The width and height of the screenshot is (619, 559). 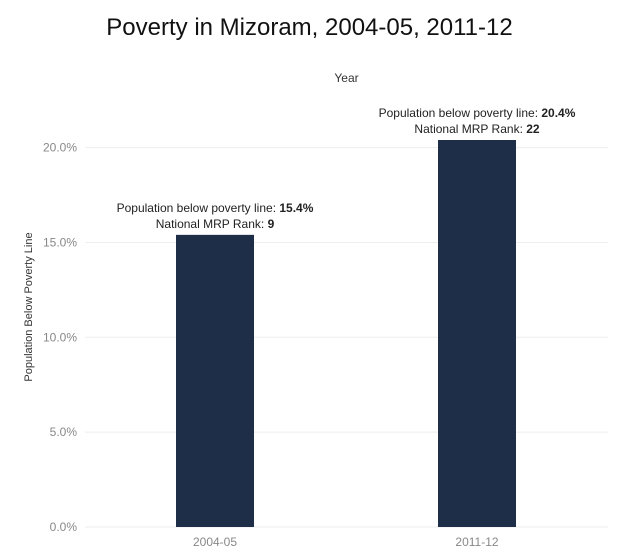 What do you see at coordinates (215, 208) in the screenshot?
I see `bar-annotation-line1: Population below poverty line: 15.4%` at bounding box center [215, 208].